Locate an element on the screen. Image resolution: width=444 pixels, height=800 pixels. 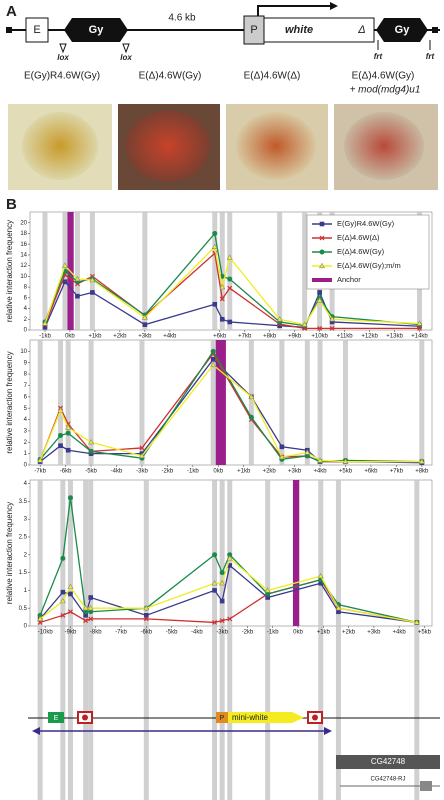
y-tick-label: 2 is located at coordinates (26, 443).